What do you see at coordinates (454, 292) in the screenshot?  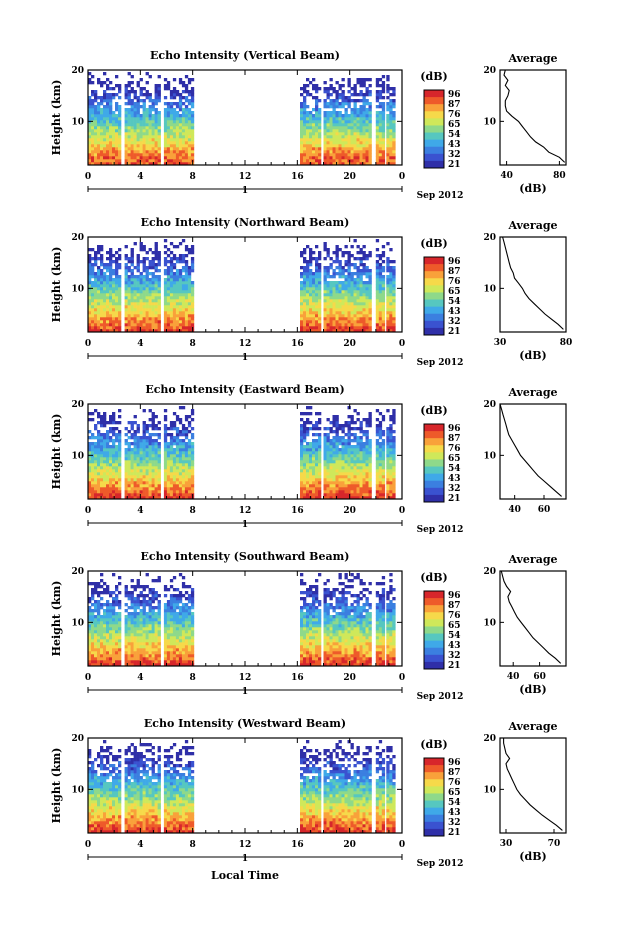 I see `colorbar-tick-label: 65` at bounding box center [454, 292].